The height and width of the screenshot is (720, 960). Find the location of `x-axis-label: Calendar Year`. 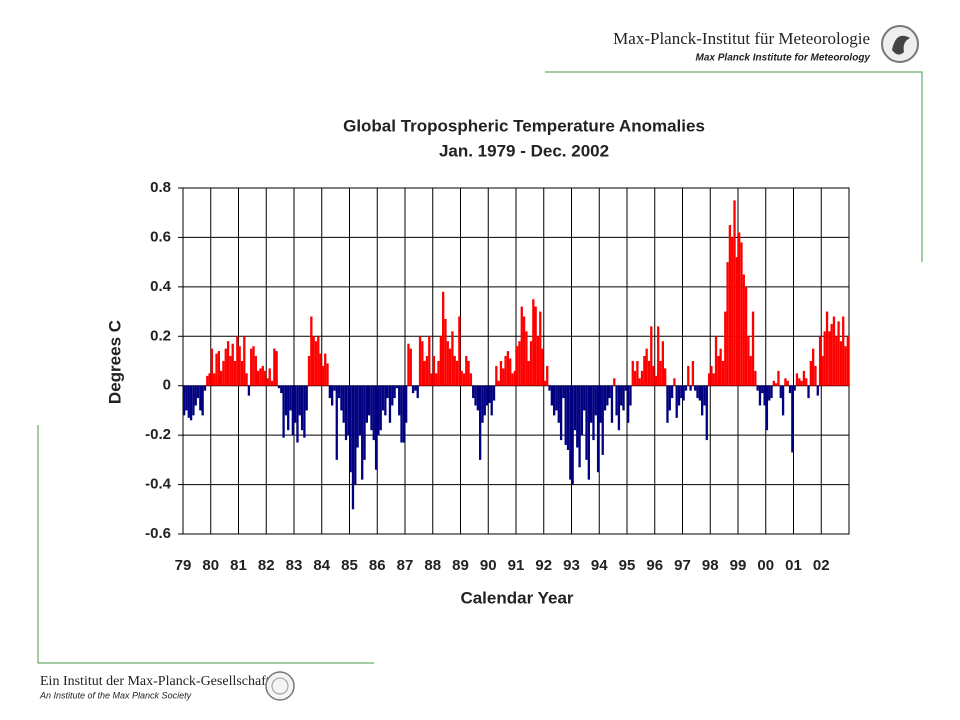

x-axis-label: Calendar Year is located at coordinates (516, 597).